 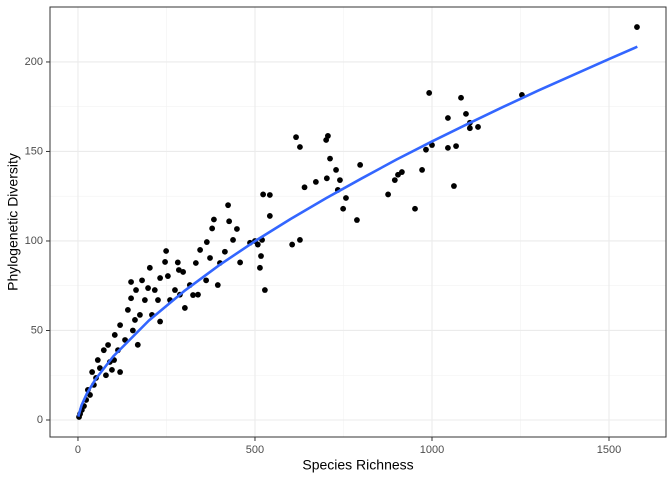 I want to click on y-tick-label: 0, so click(x=40, y=420).